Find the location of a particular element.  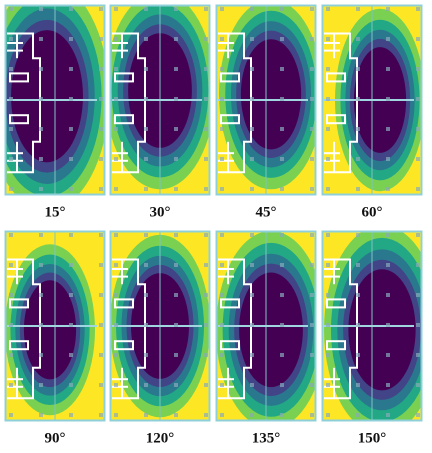

panel-label: 135° is located at coordinates (266, 438).